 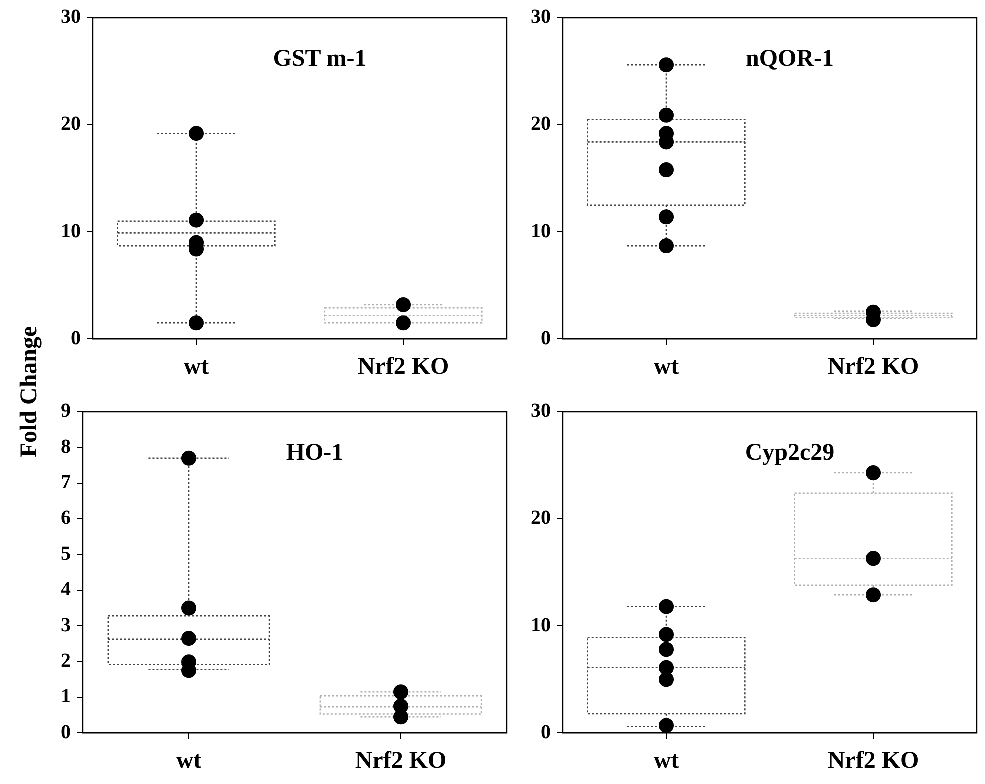 I want to click on y-tick-label: 6, so click(x=66, y=518).